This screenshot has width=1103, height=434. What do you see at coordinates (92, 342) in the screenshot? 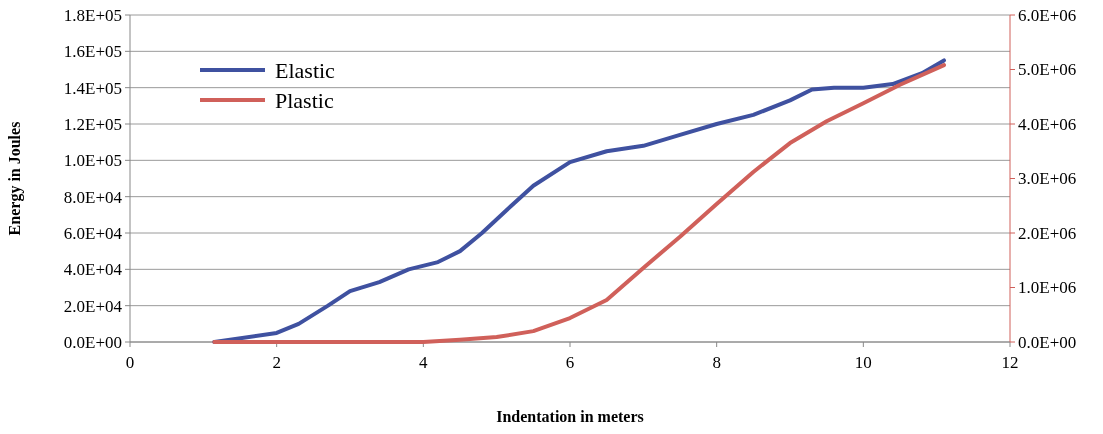
I see `y-tick-label: 0.0E+00` at bounding box center [92, 342].